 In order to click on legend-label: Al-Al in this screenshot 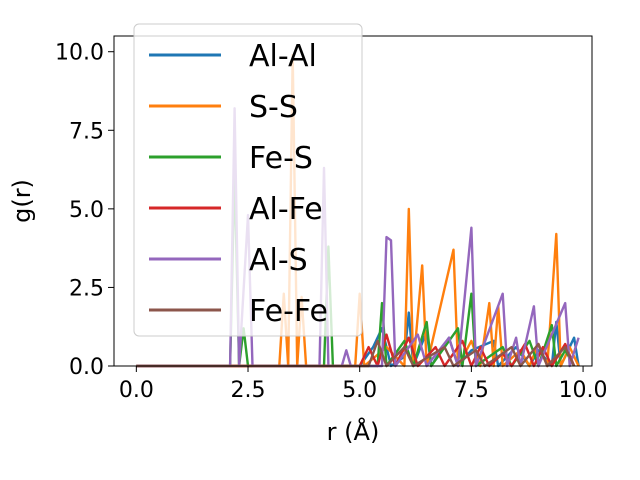, I will do `click(283, 56)`.